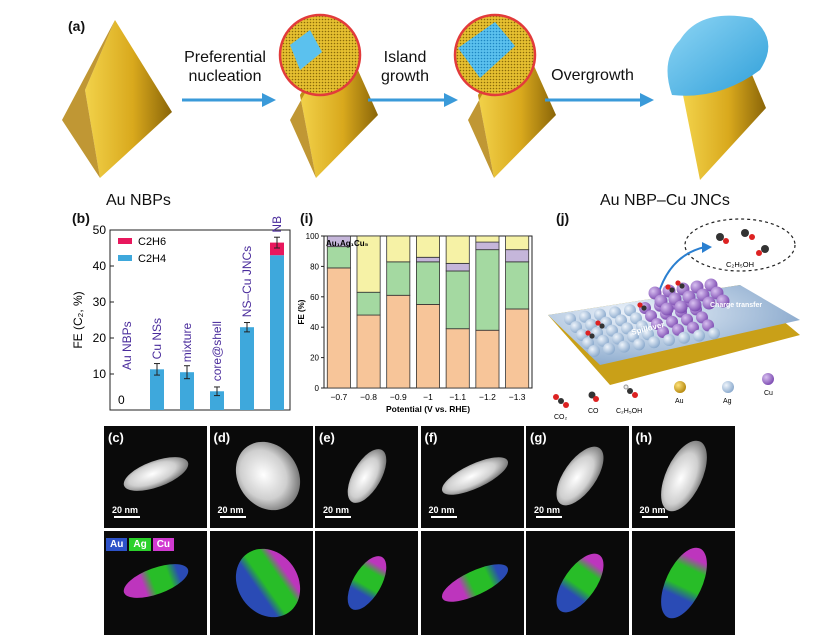 The height and width of the screenshot is (641, 813). What do you see at coordinates (152, 242) in the screenshot?
I see `svg-text: C2H6` at bounding box center [152, 242].